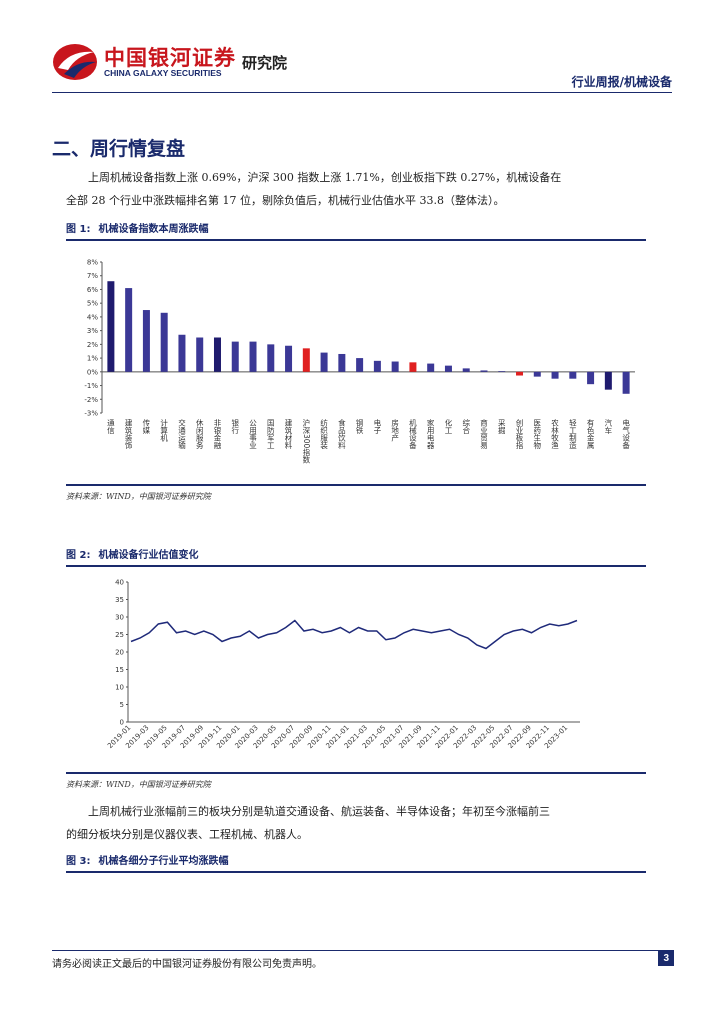 The height and width of the screenshot is (1024, 724). I want to click on y-tick-label: 4%, so click(92, 317).